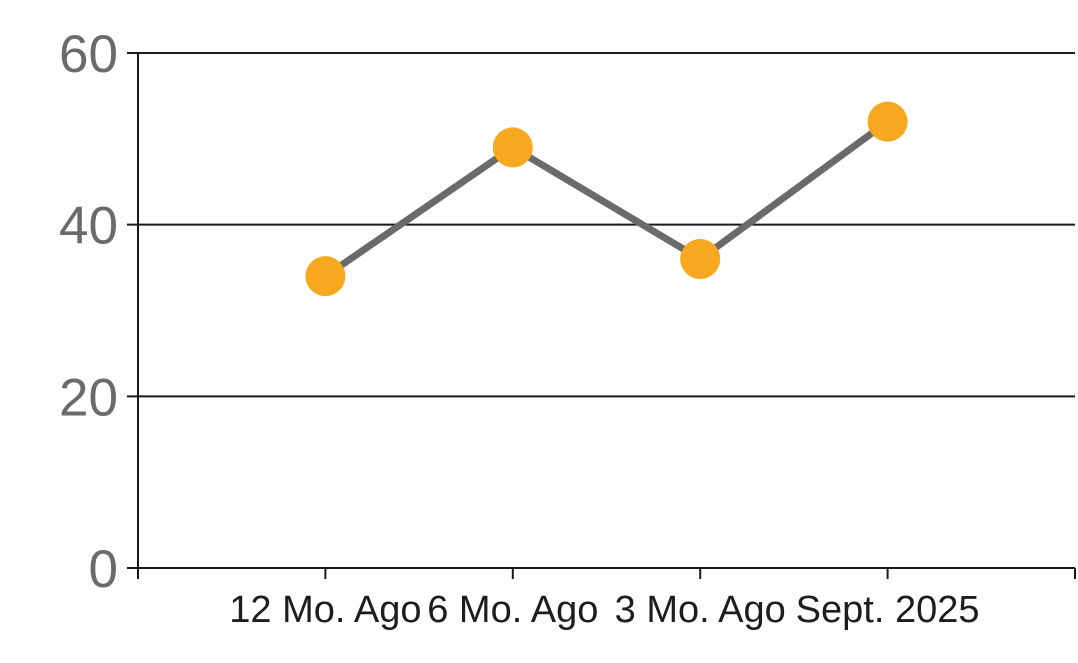 This screenshot has width=1078, height=663. I want to click on y-tick-label: 40, so click(88, 226).